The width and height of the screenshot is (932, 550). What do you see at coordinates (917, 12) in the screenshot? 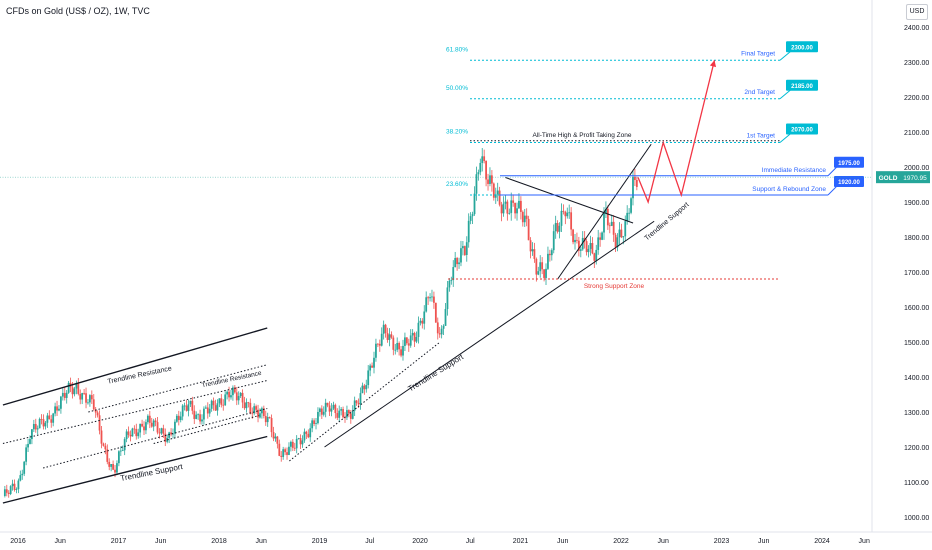
I see `currency-button: USD` at bounding box center [917, 12].